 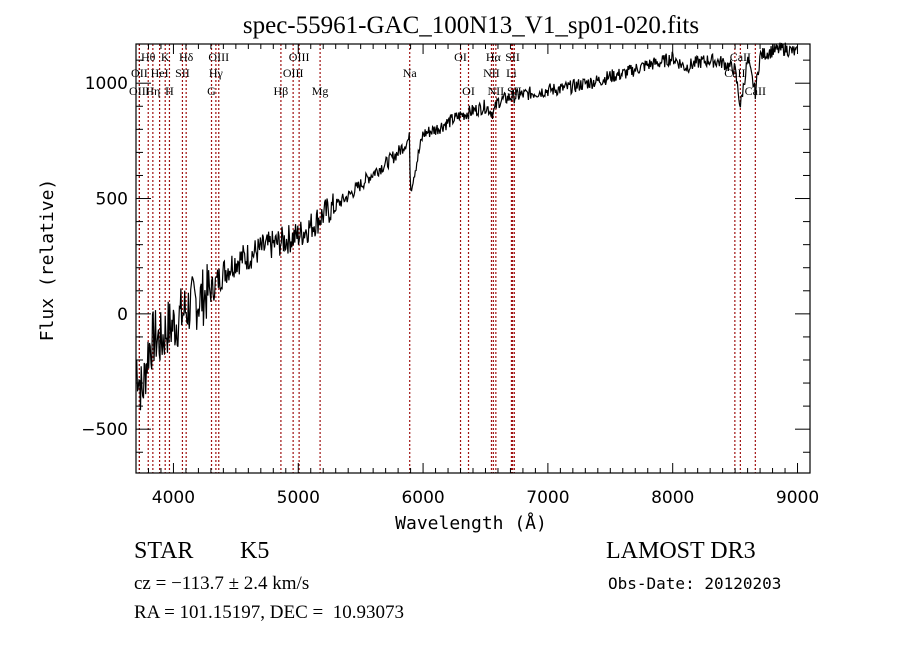 What do you see at coordinates (173, 498) in the screenshot?
I see `x-tick-label: 4000` at bounding box center [173, 498].